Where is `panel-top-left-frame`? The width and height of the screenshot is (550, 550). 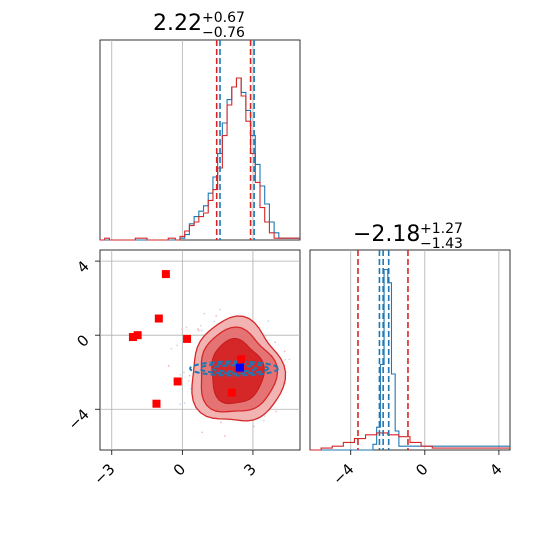 panel-top-left-frame is located at coordinates (200, 140).